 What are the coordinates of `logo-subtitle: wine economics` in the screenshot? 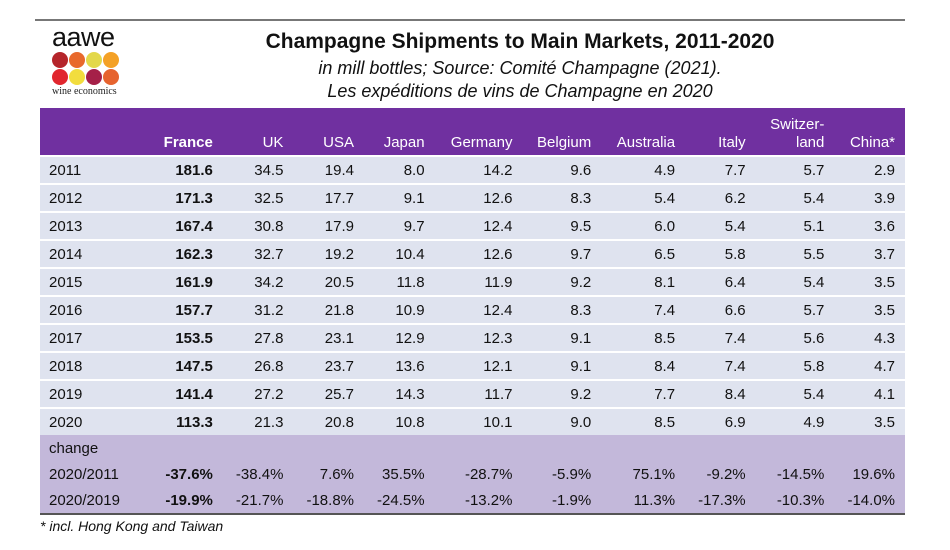 It's located at (84, 91).